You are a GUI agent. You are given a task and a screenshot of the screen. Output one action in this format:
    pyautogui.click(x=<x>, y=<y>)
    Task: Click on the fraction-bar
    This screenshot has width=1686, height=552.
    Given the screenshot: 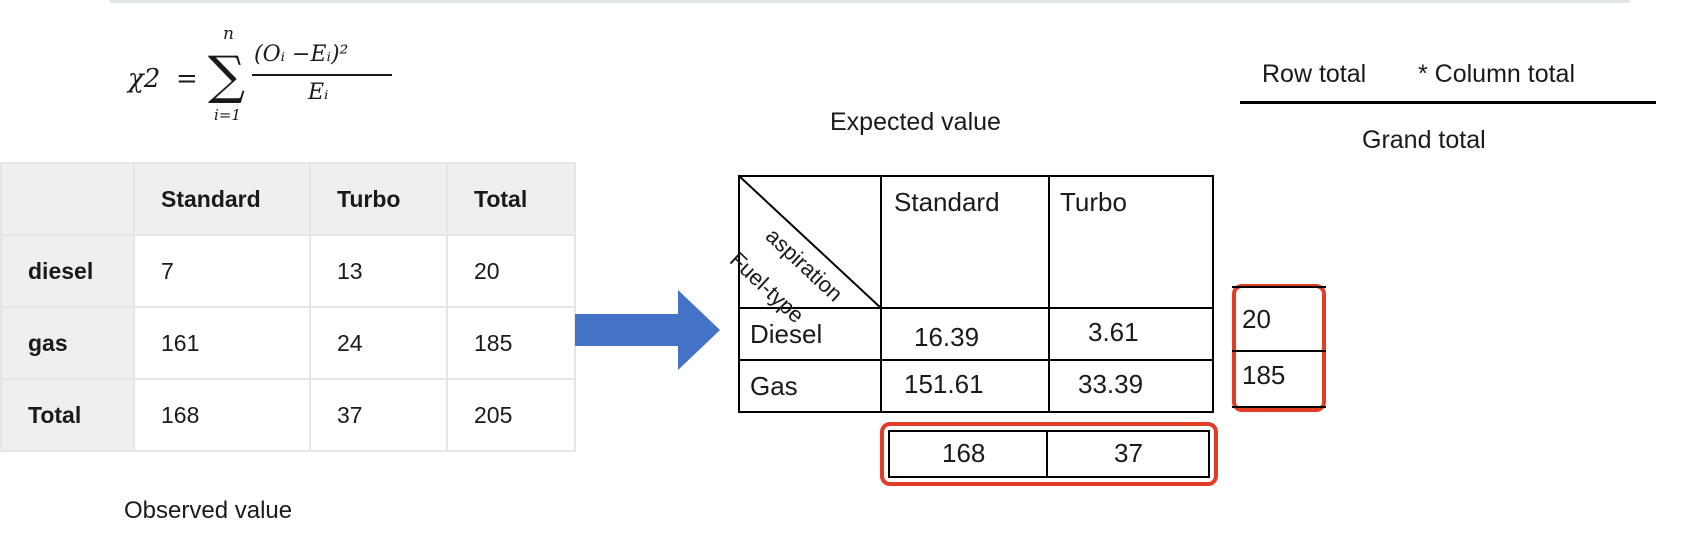 What is the action you would take?
    pyautogui.click(x=1448, y=102)
    